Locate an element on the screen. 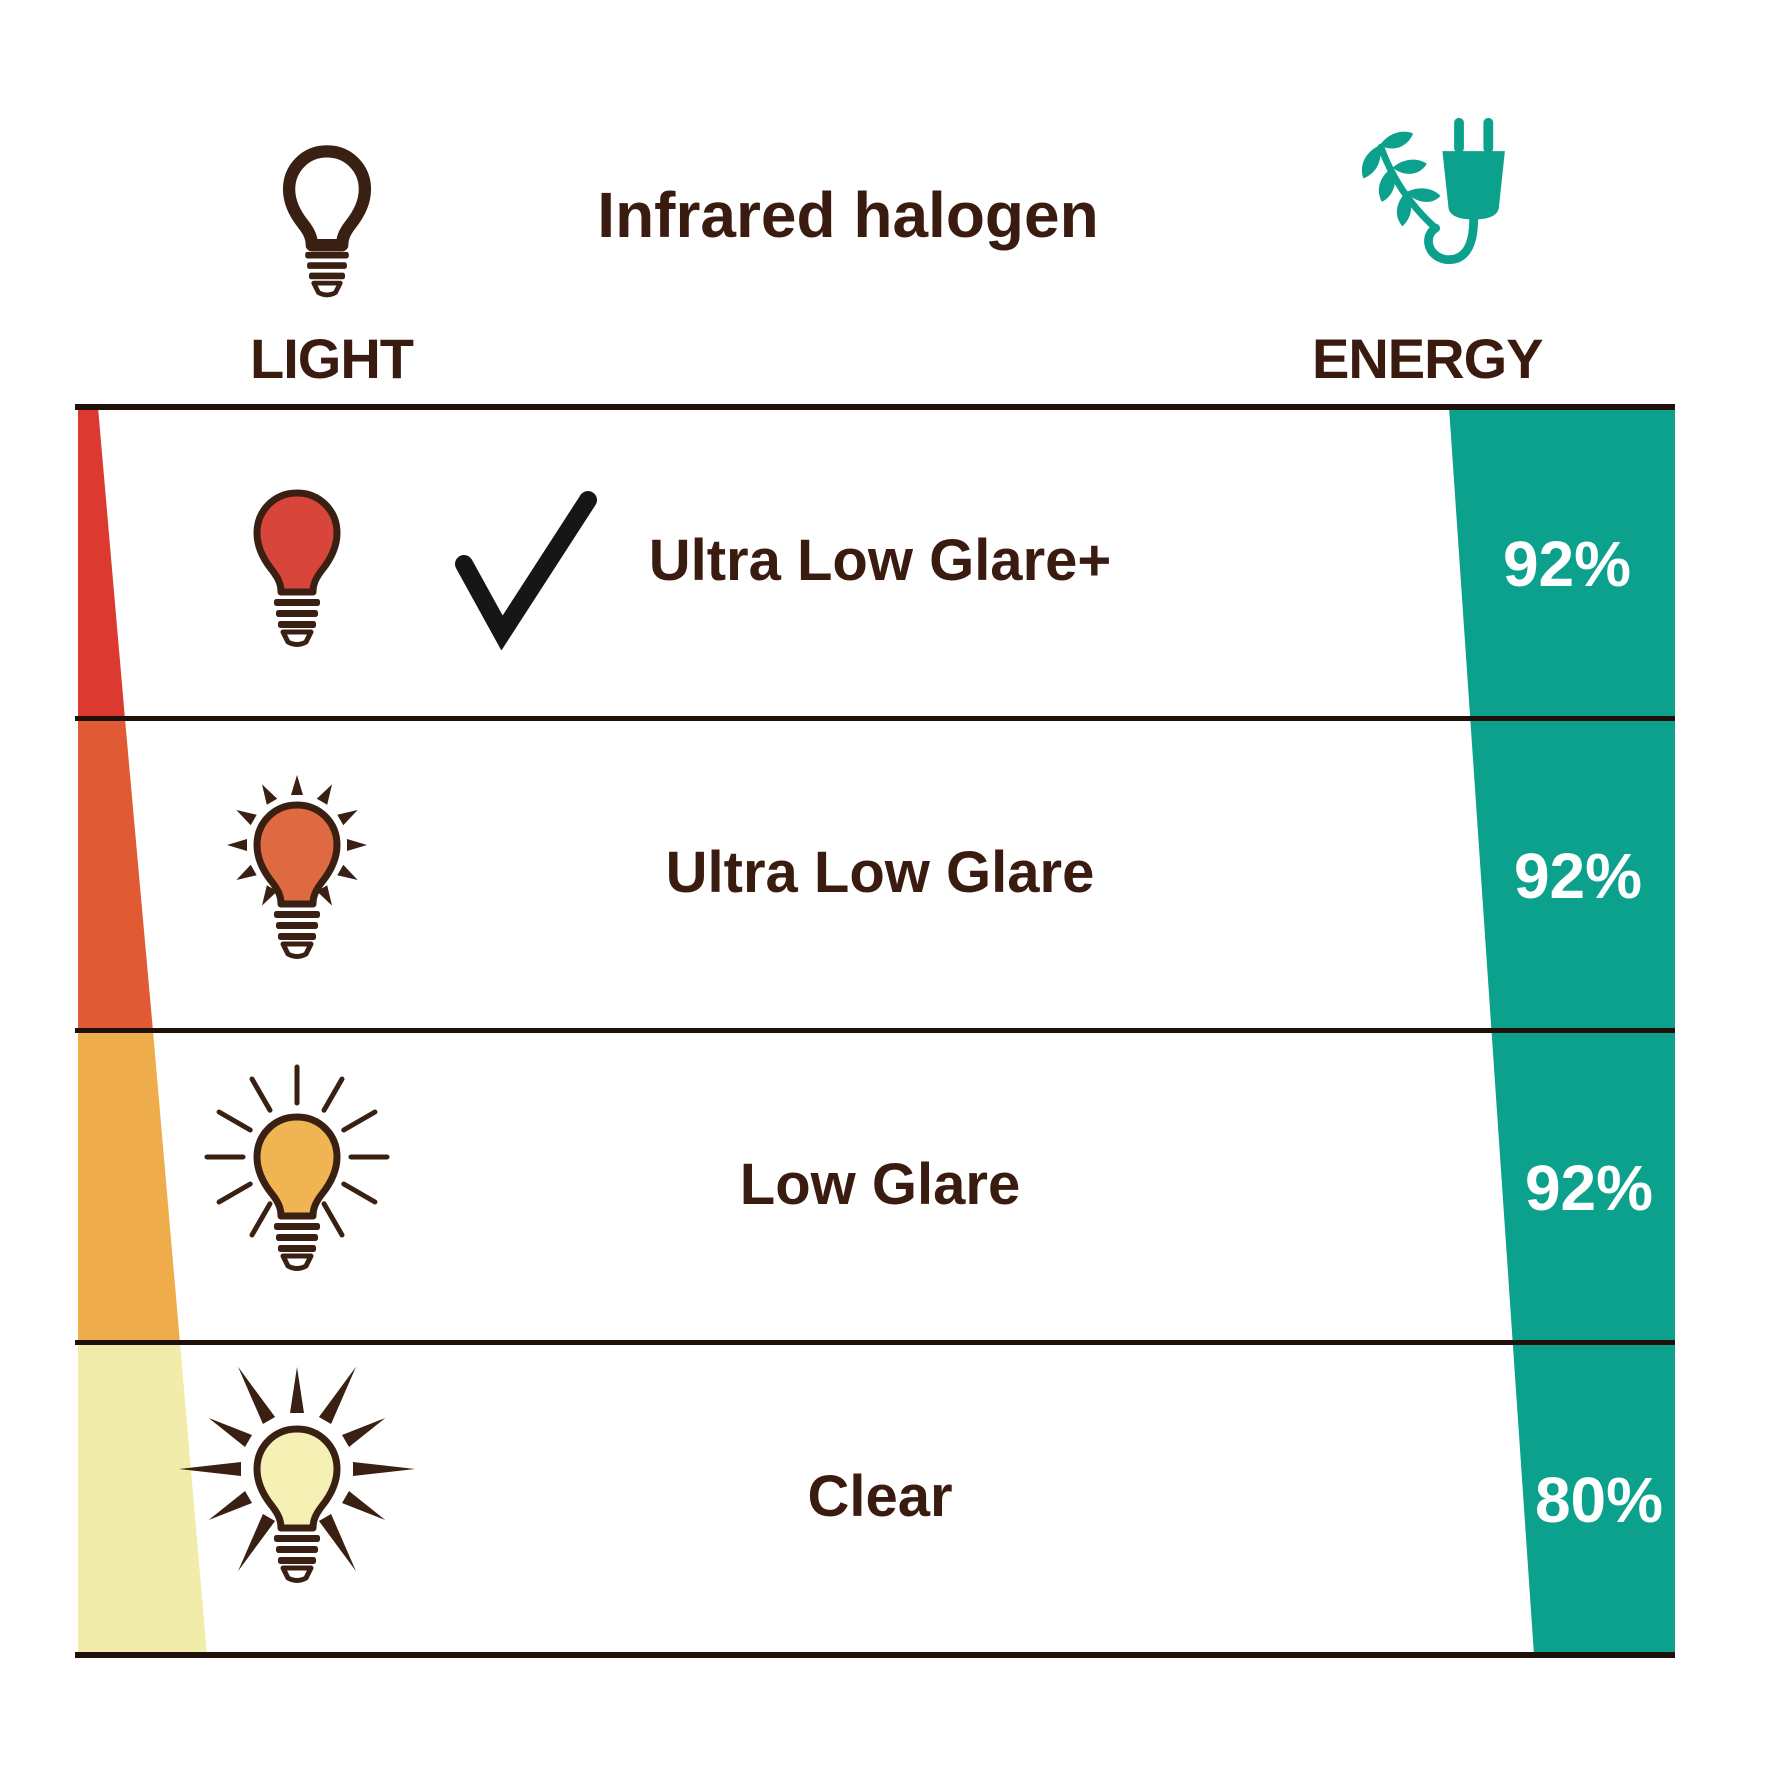  row-label: Ultra Low Glare is located at coordinates (880, 872).